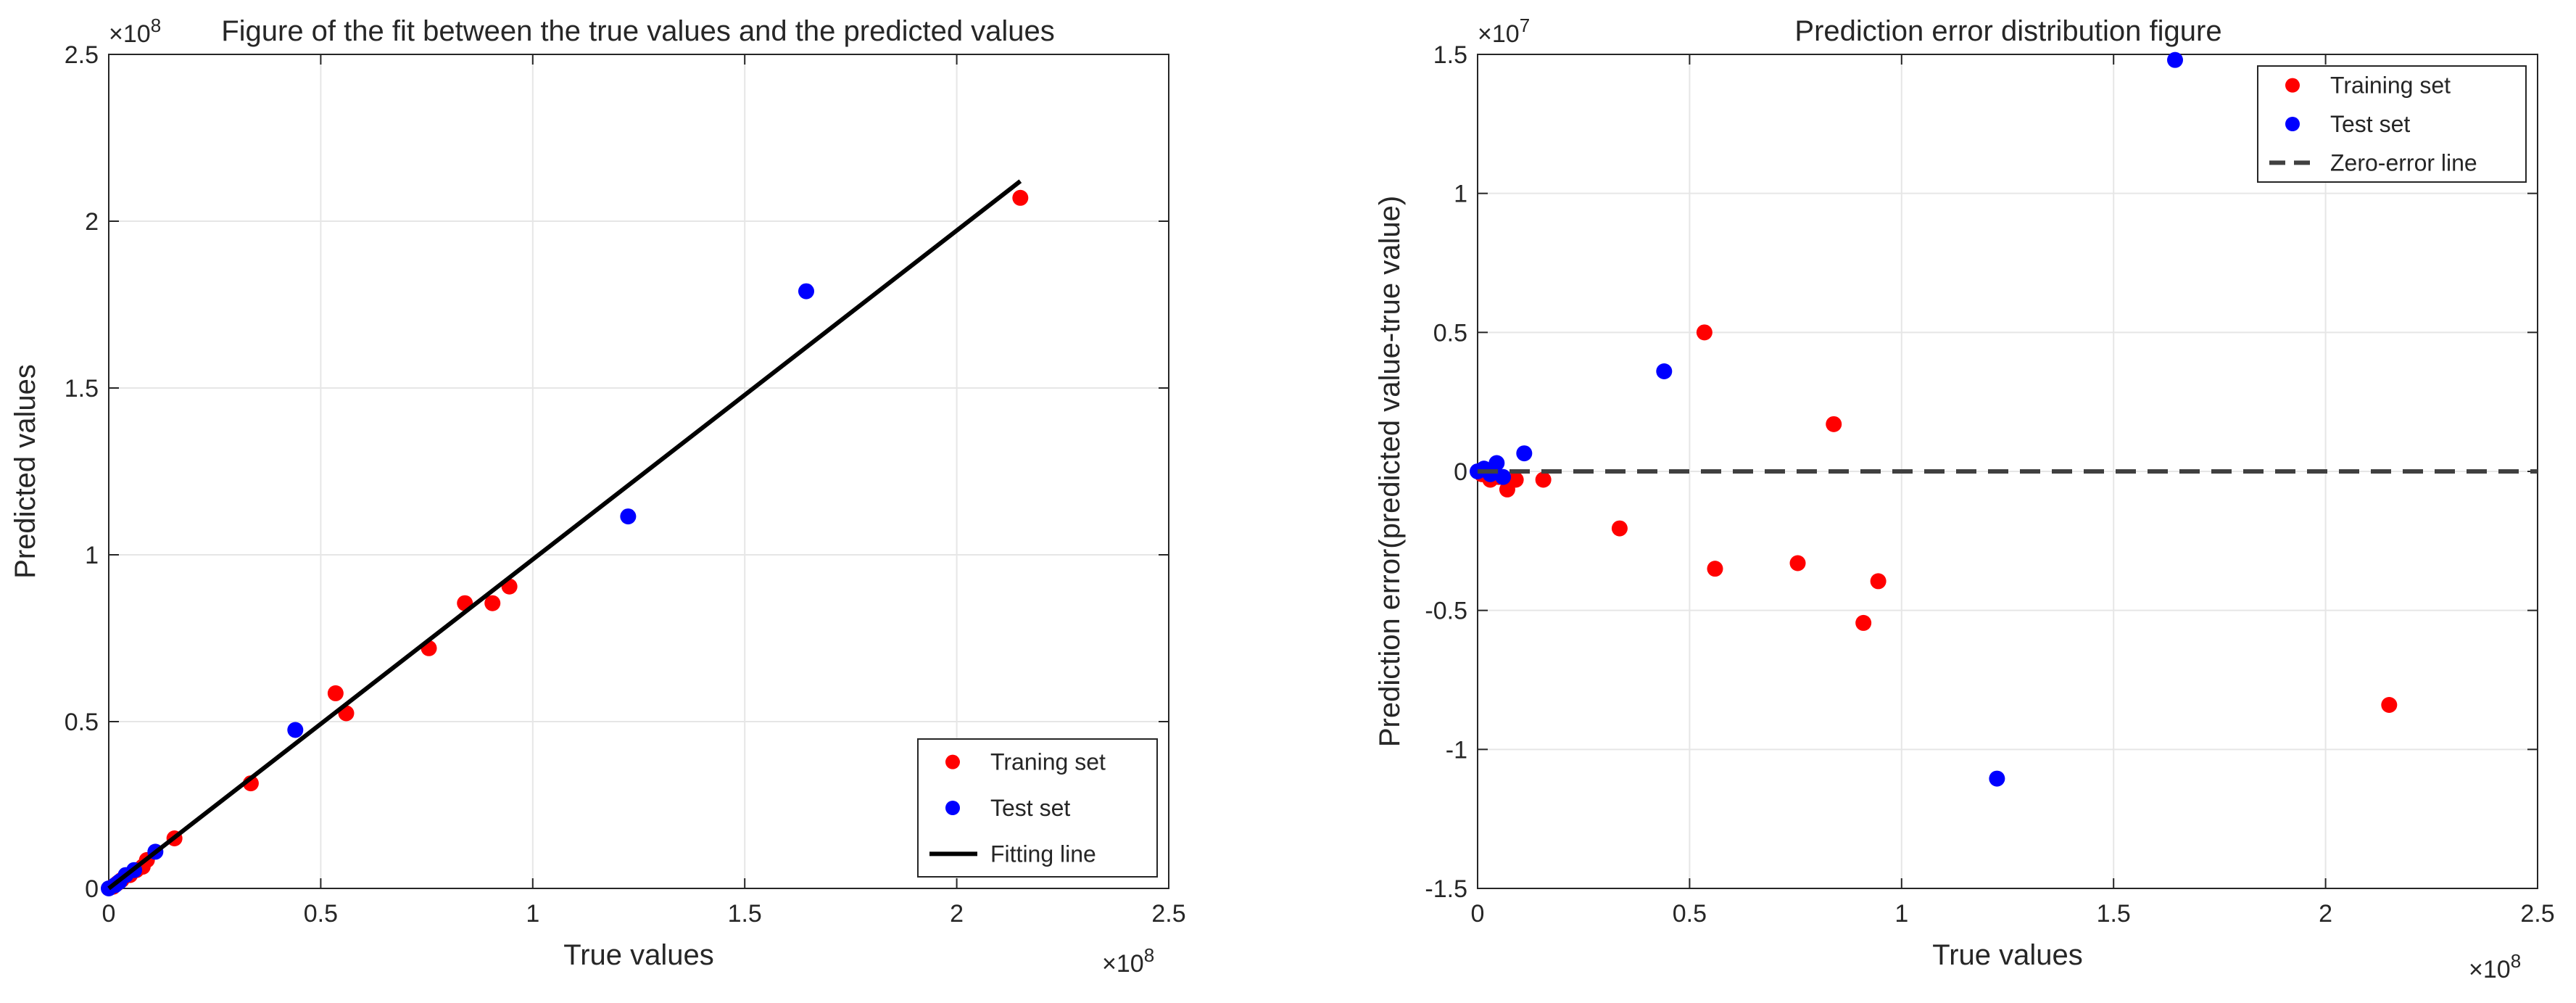 This screenshot has width=2576, height=1003. Describe the element at coordinates (135, 32) in the screenshot. I see `y-exponent-label: ×10⁸` at that location.